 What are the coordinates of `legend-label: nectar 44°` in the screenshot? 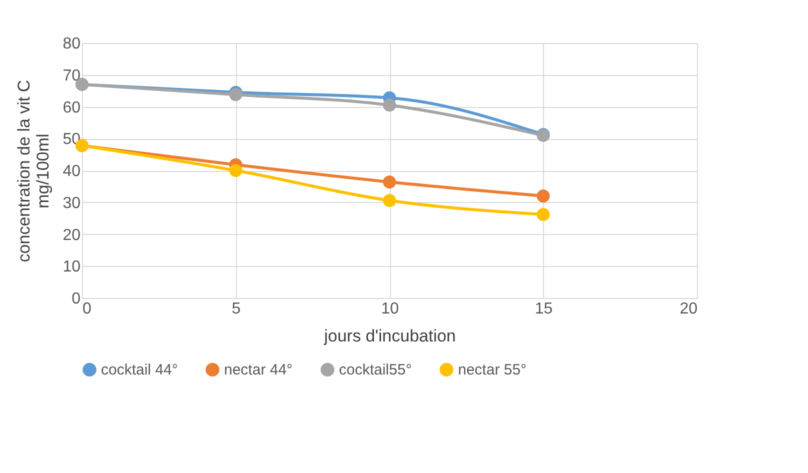 It's located at (258, 370).